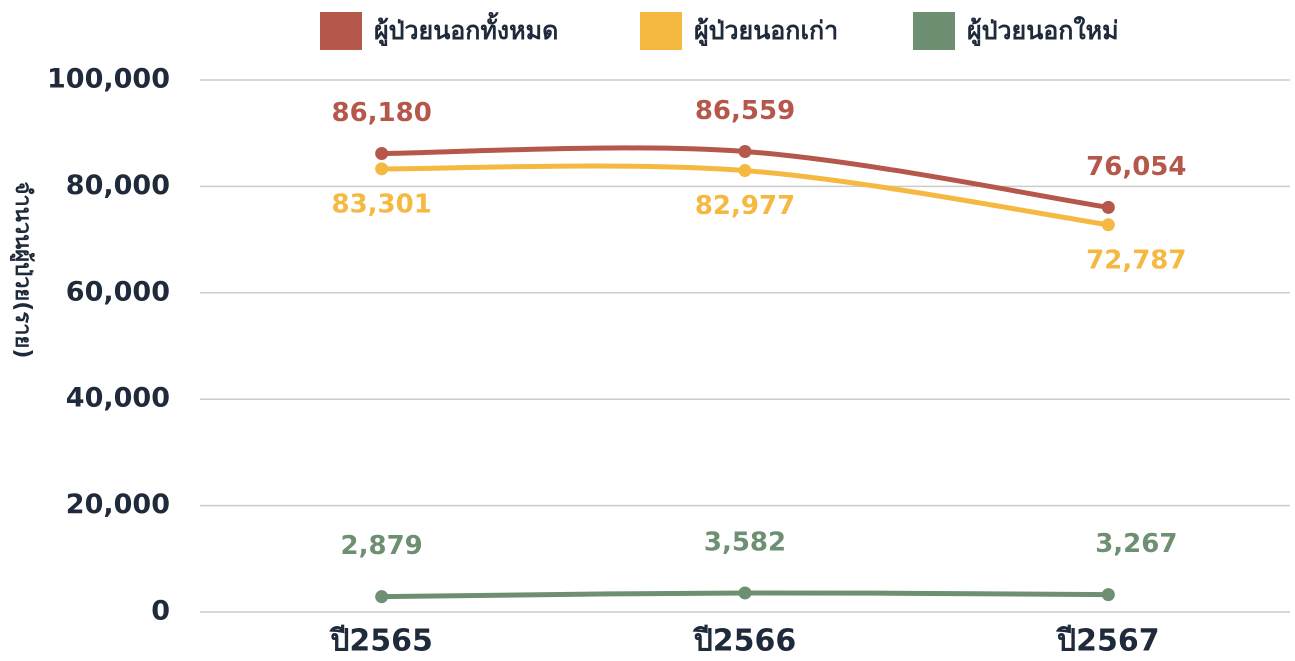 The height and width of the screenshot is (661, 1295). Describe the element at coordinates (744, 641) in the screenshot. I see `x-tick-label: ปี2566` at that location.